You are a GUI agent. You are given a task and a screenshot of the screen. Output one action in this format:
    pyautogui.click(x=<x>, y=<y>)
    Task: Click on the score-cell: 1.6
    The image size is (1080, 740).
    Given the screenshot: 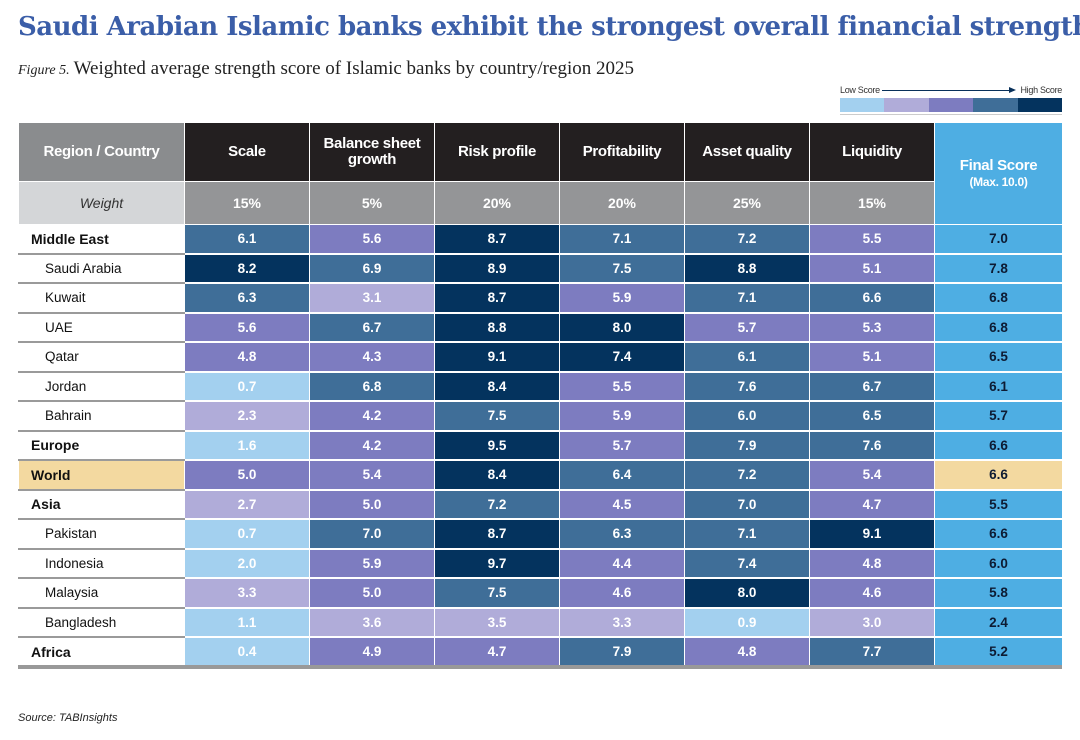 What is the action you would take?
    pyautogui.click(x=247, y=445)
    